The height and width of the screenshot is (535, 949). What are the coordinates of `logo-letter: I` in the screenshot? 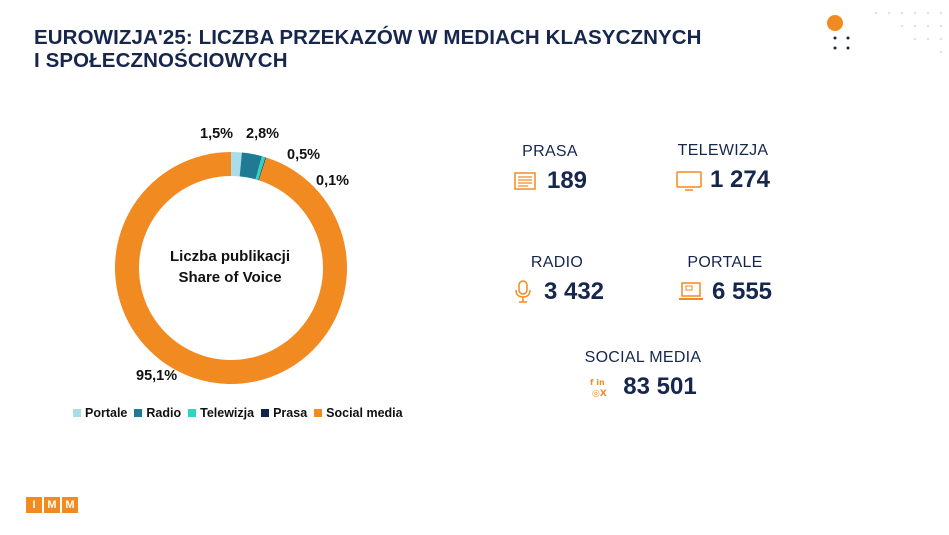 It's located at (34, 505).